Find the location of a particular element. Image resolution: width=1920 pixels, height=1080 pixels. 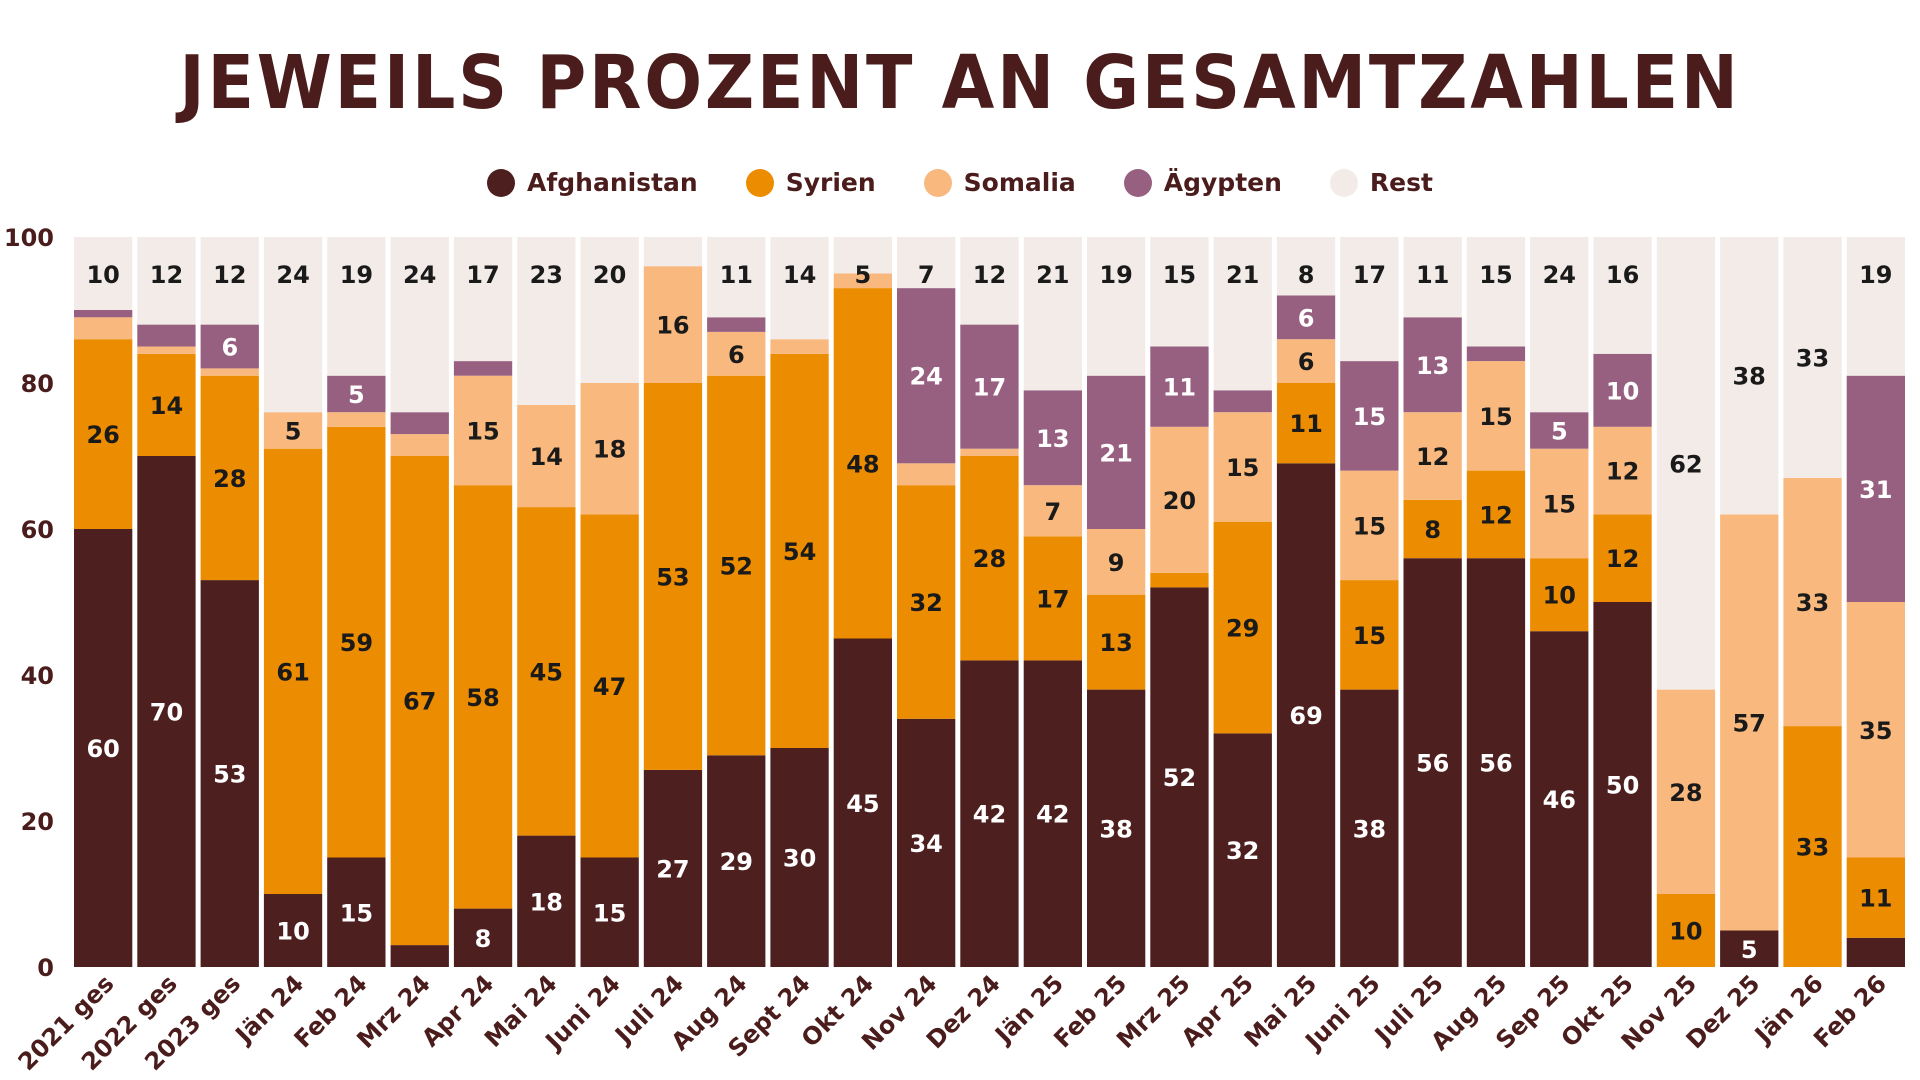

legend-swatch-afghanistan is located at coordinates (501, 182).